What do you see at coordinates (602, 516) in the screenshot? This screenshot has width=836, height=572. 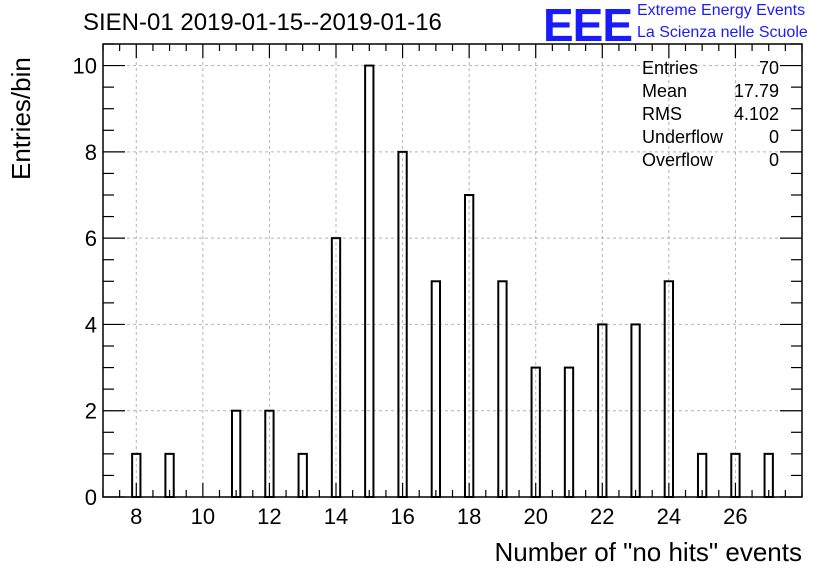 I see `x-tick-label: 22` at bounding box center [602, 516].